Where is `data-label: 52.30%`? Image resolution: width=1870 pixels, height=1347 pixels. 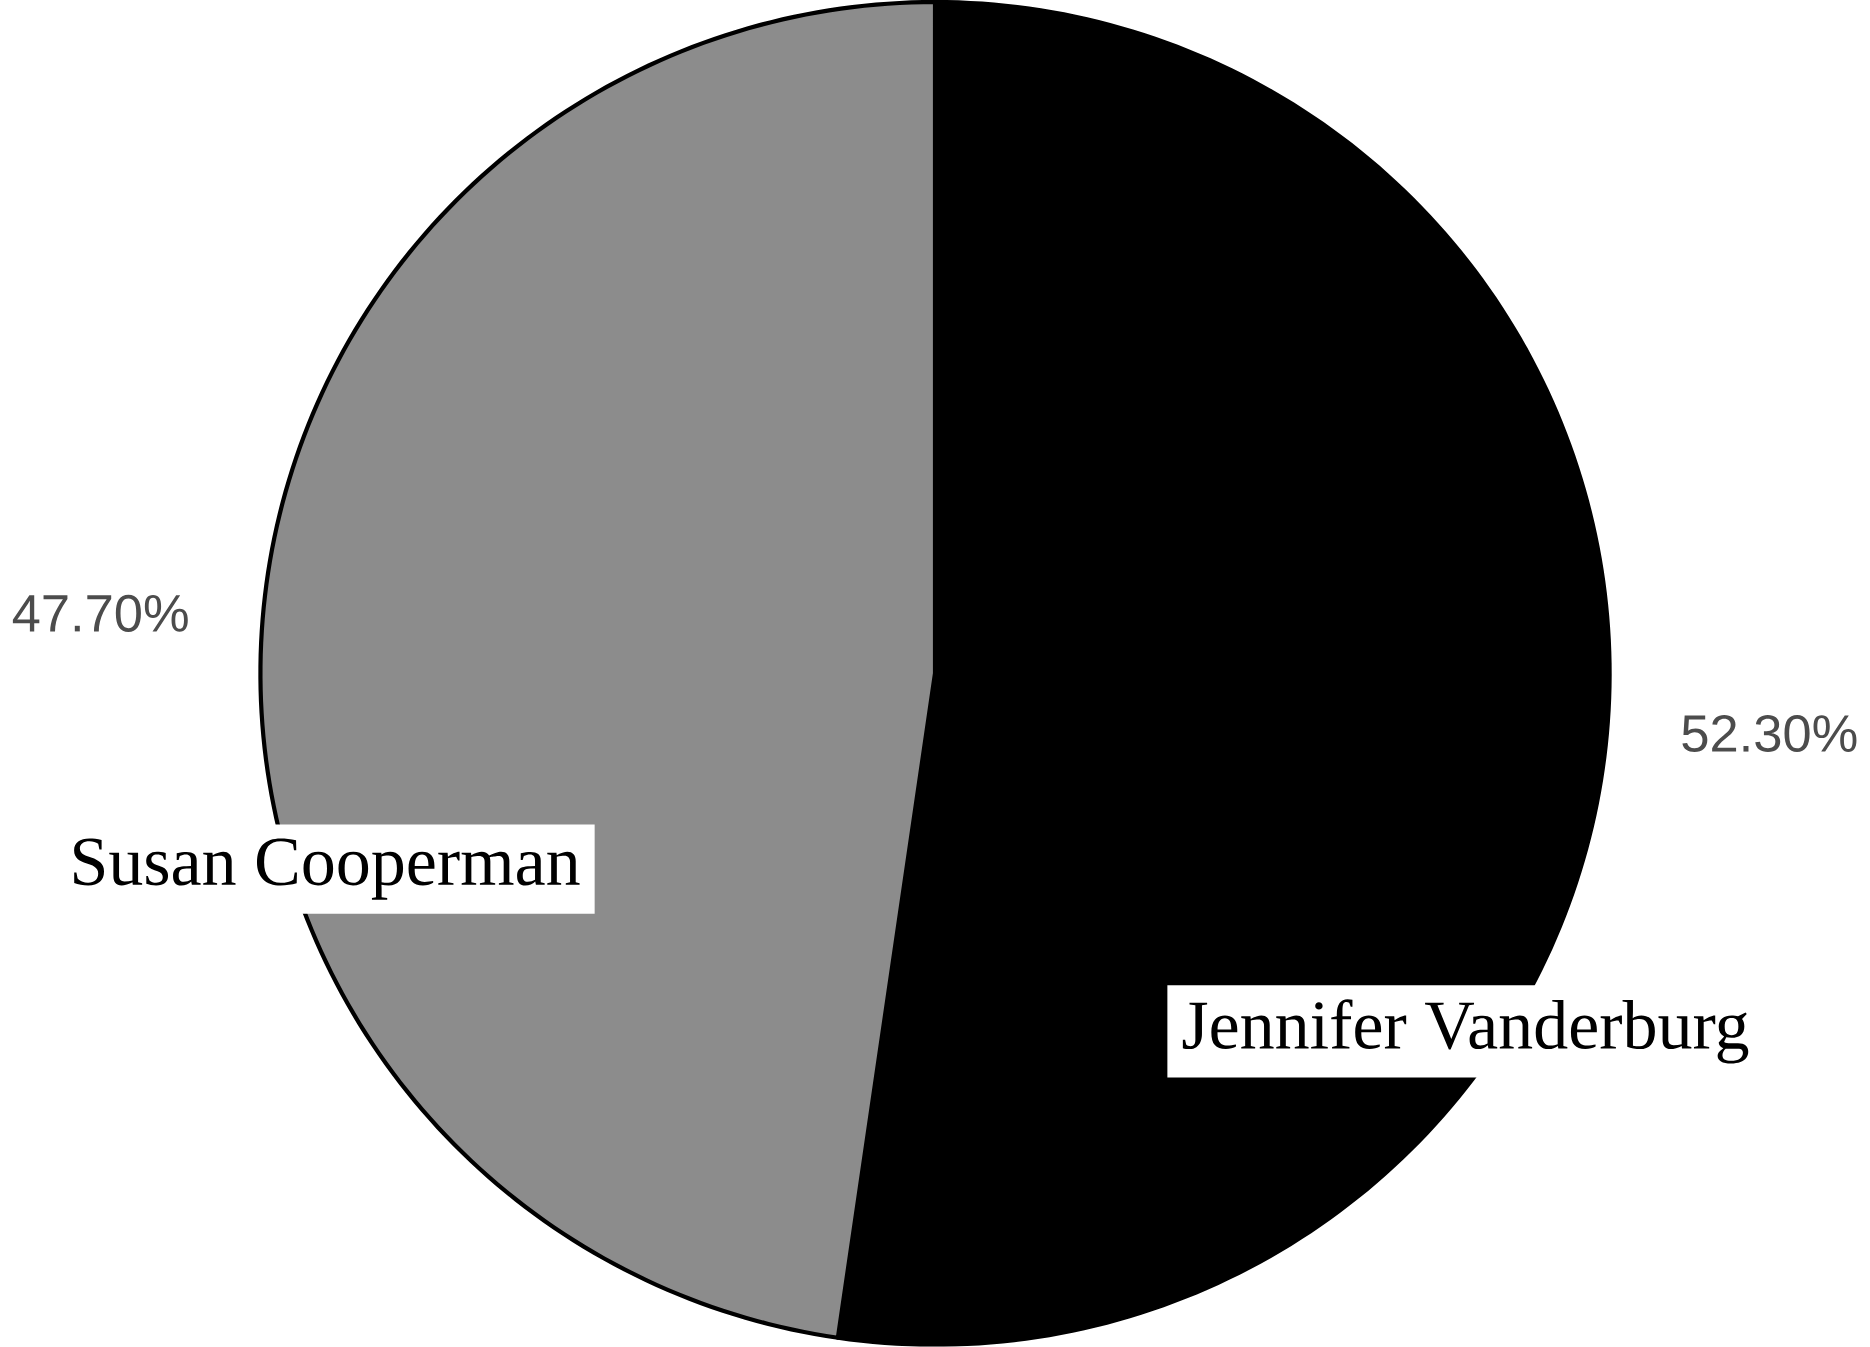
data-label: 52.30% is located at coordinates (1769, 733).